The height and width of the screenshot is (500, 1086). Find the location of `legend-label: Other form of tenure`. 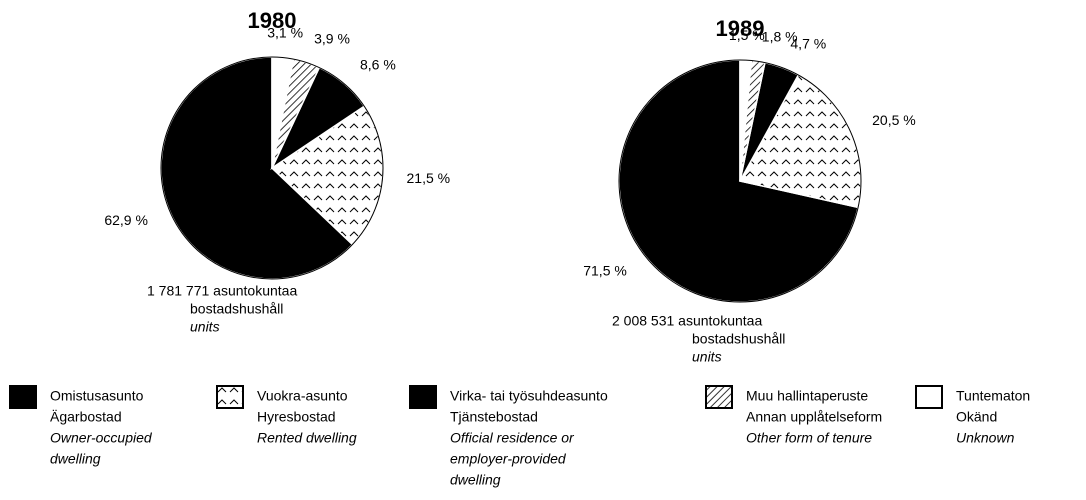

legend-label: Other form of tenure is located at coordinates (809, 438).